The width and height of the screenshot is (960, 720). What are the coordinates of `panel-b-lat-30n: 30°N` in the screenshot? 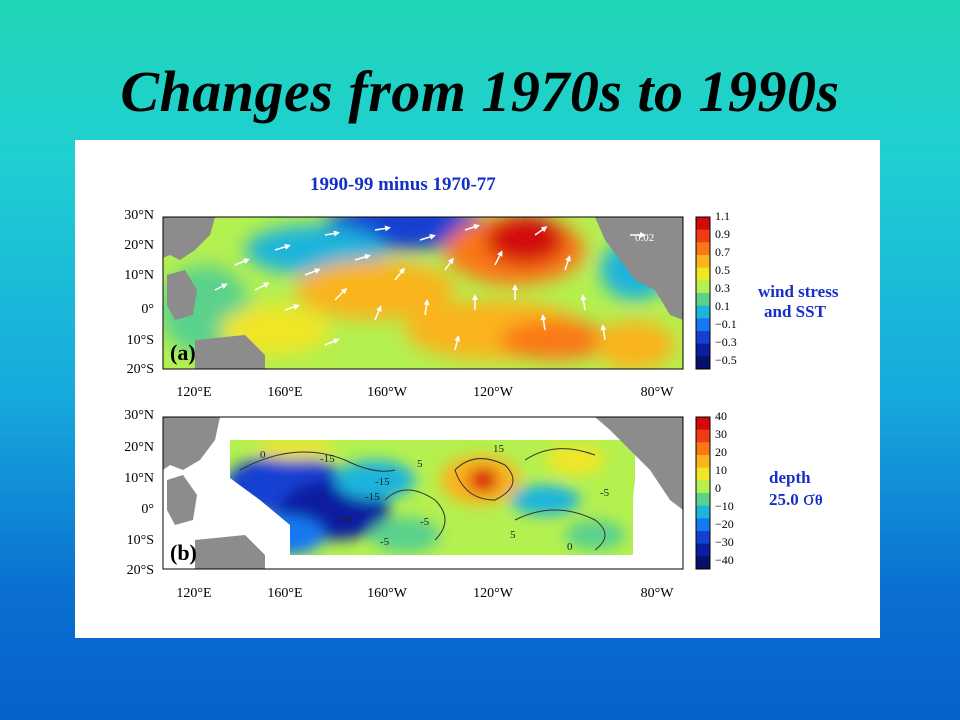 It's located at (139, 415).